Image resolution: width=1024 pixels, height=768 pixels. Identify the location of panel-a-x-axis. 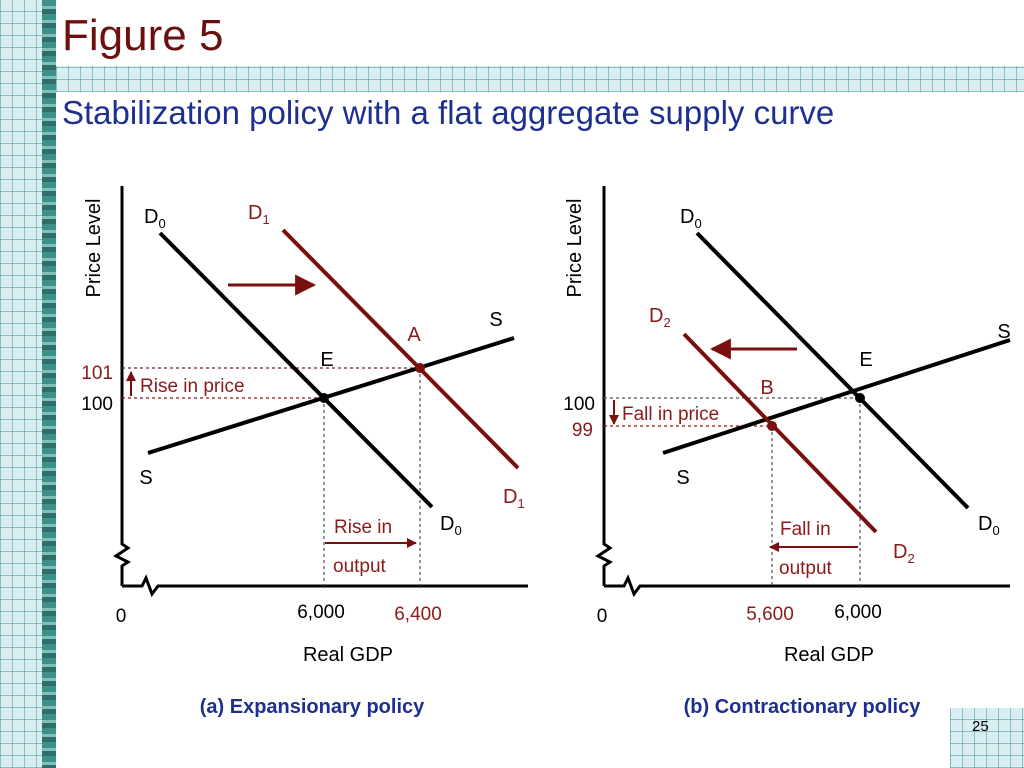
(325, 586).